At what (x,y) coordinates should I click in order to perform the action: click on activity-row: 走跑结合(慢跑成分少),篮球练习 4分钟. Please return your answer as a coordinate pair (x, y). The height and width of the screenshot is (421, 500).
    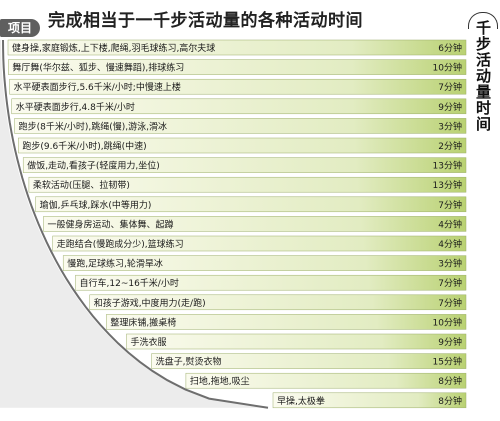
    Looking at the image, I should click on (259, 243).